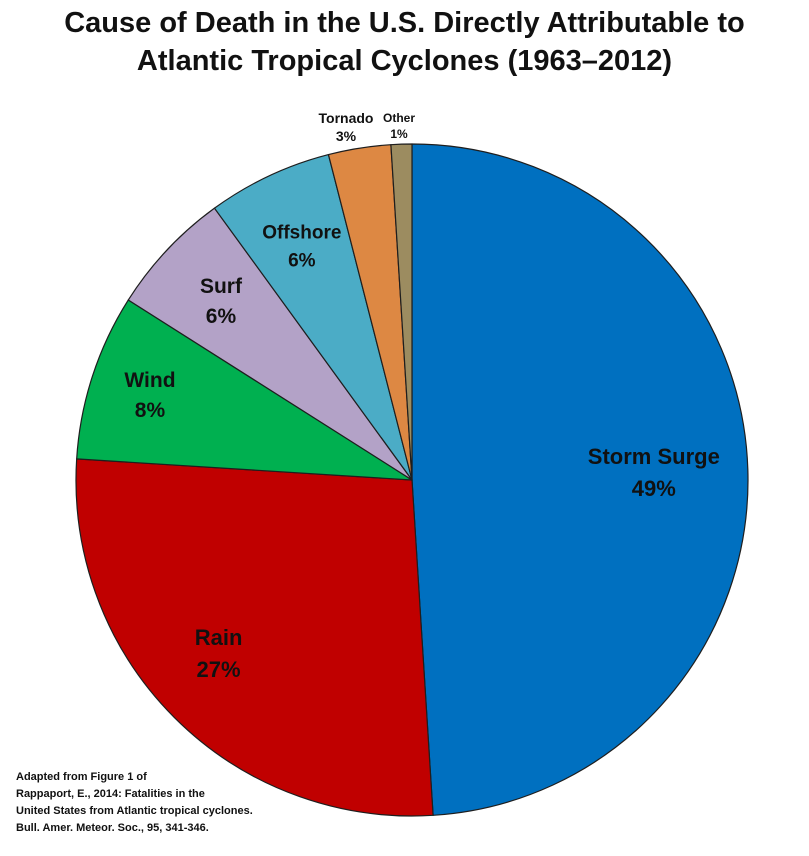 Image resolution: width=809 pixels, height=856 pixels. I want to click on pie-slice-wind, so click(244, 390).